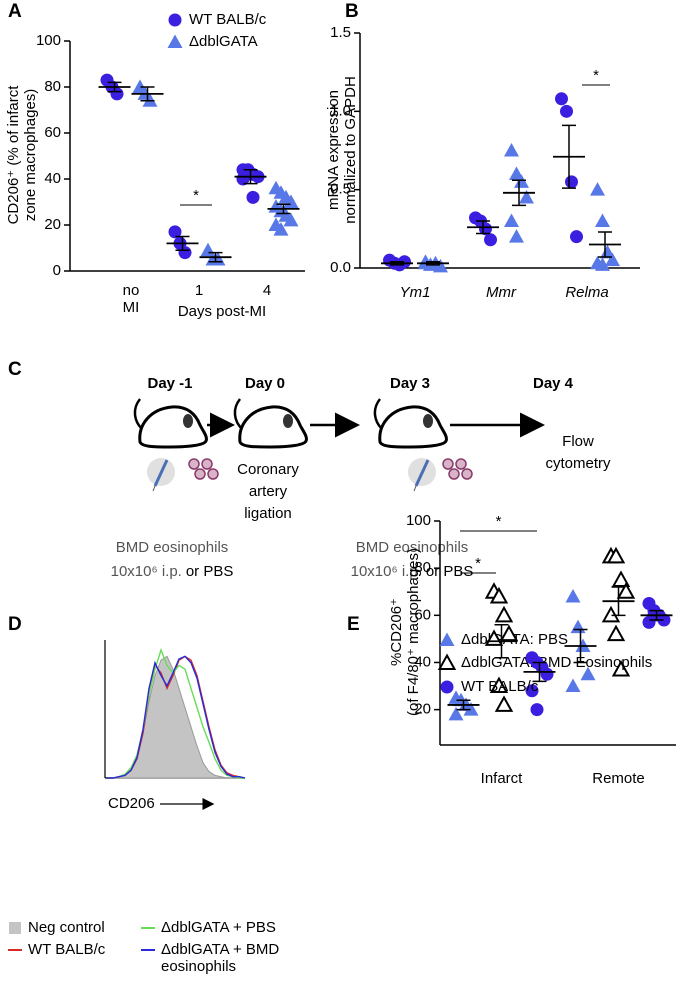 The width and height of the screenshot is (692, 984). What do you see at coordinates (587, 292) in the screenshot?
I see `x-tick-label: Relma` at bounding box center [587, 292].